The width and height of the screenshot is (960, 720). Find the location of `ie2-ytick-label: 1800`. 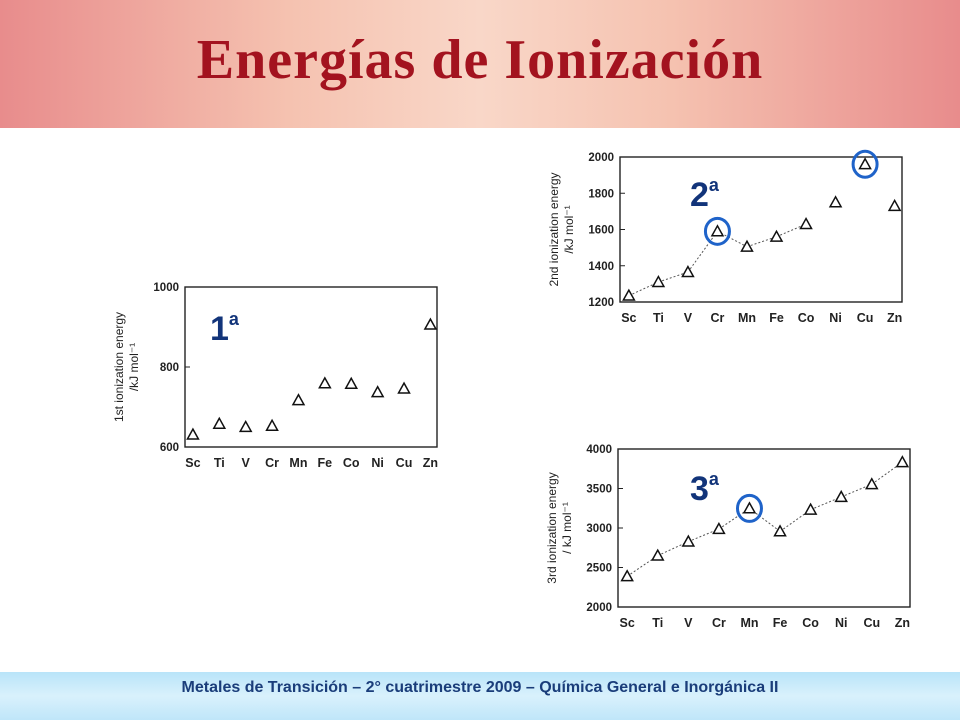

ie2-ytick-label: 1800 is located at coordinates (601, 194).